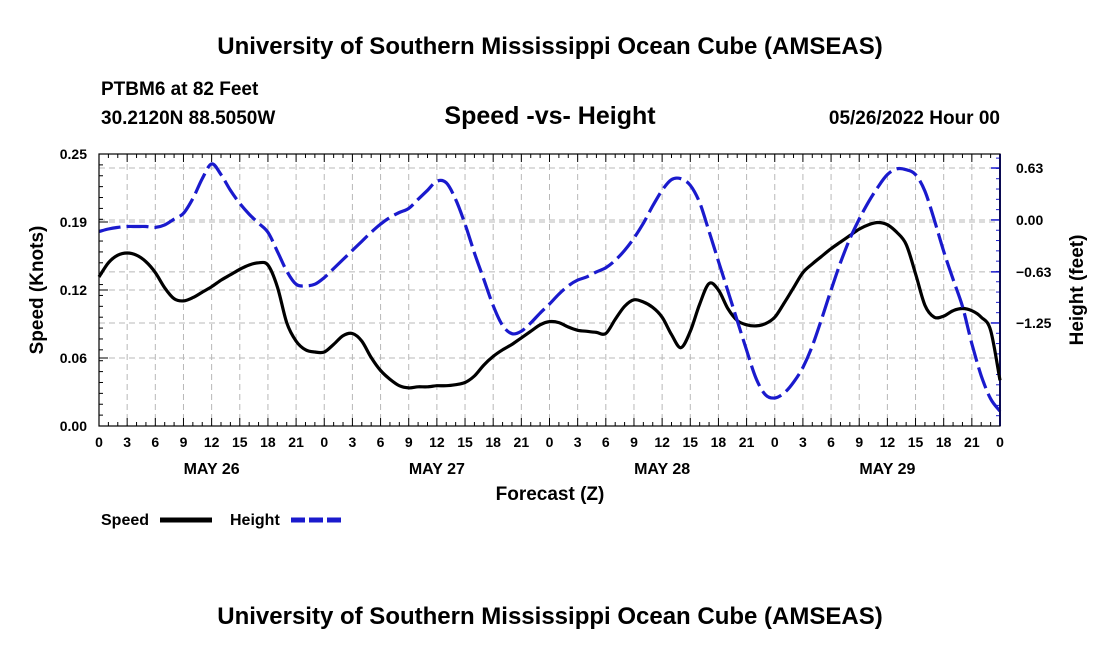  Describe the element at coordinates (125, 520) in the screenshot. I see `legend-speed-label: Speed` at that location.